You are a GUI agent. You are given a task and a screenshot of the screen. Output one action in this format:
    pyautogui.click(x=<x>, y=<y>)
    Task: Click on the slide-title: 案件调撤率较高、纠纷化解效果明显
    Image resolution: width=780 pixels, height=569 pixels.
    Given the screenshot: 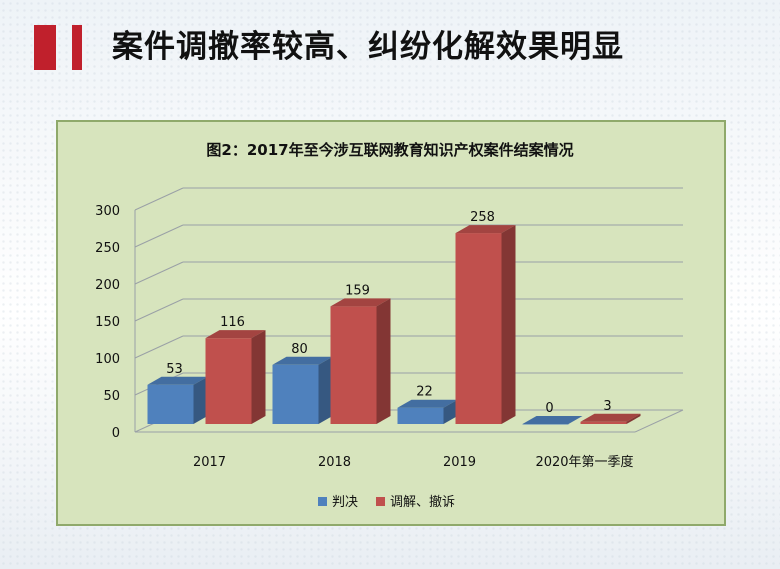 What is the action you would take?
    pyautogui.click(x=368, y=47)
    